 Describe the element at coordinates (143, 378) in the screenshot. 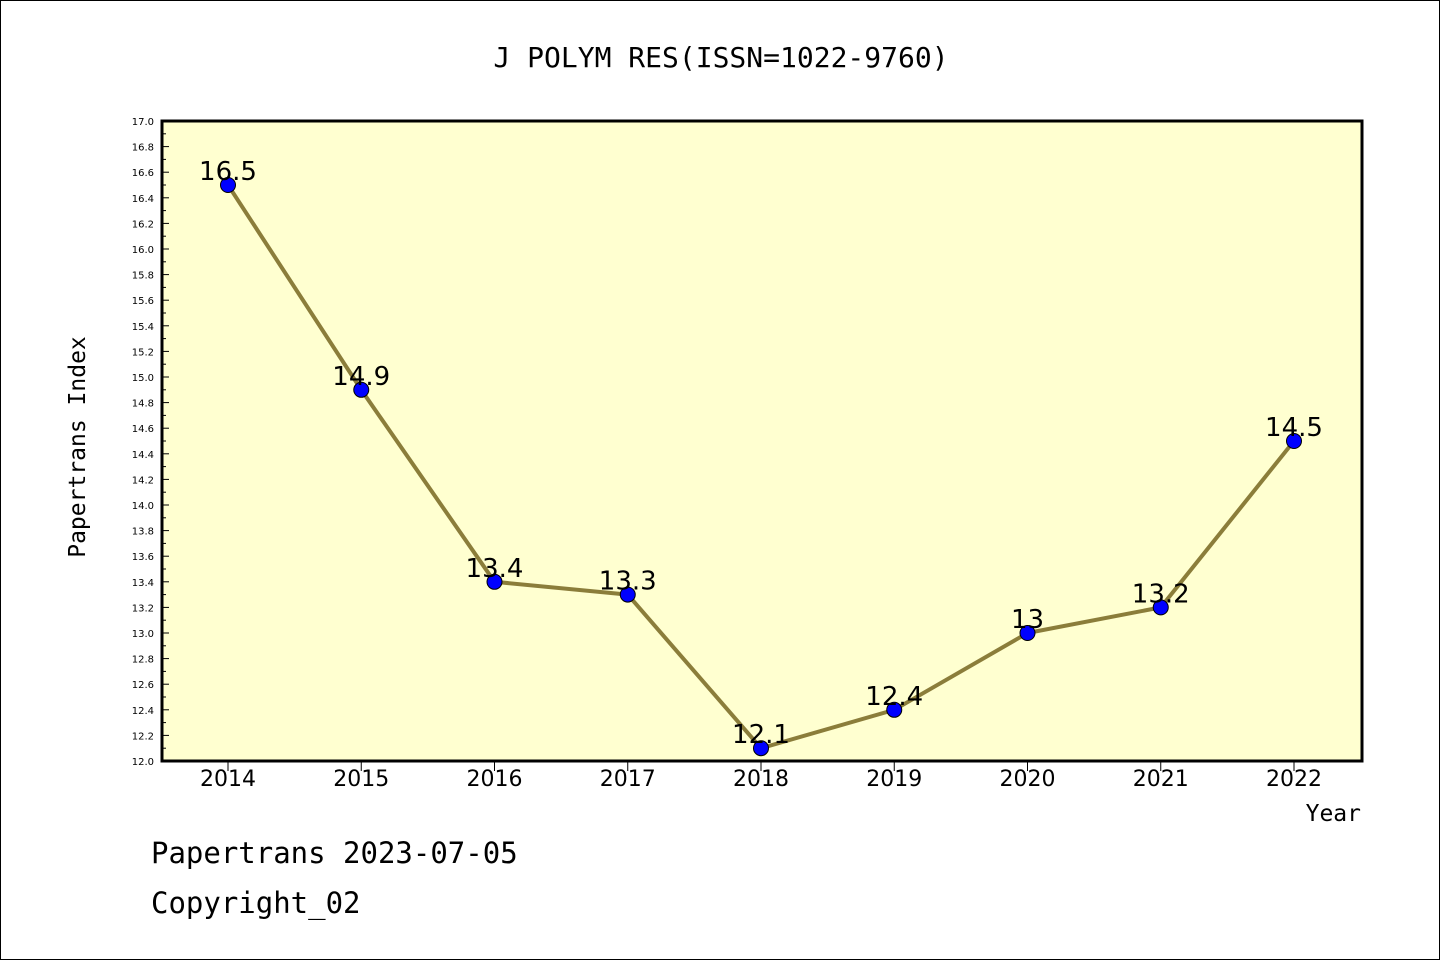

I see `y-tick-label: 15.0` at that location.